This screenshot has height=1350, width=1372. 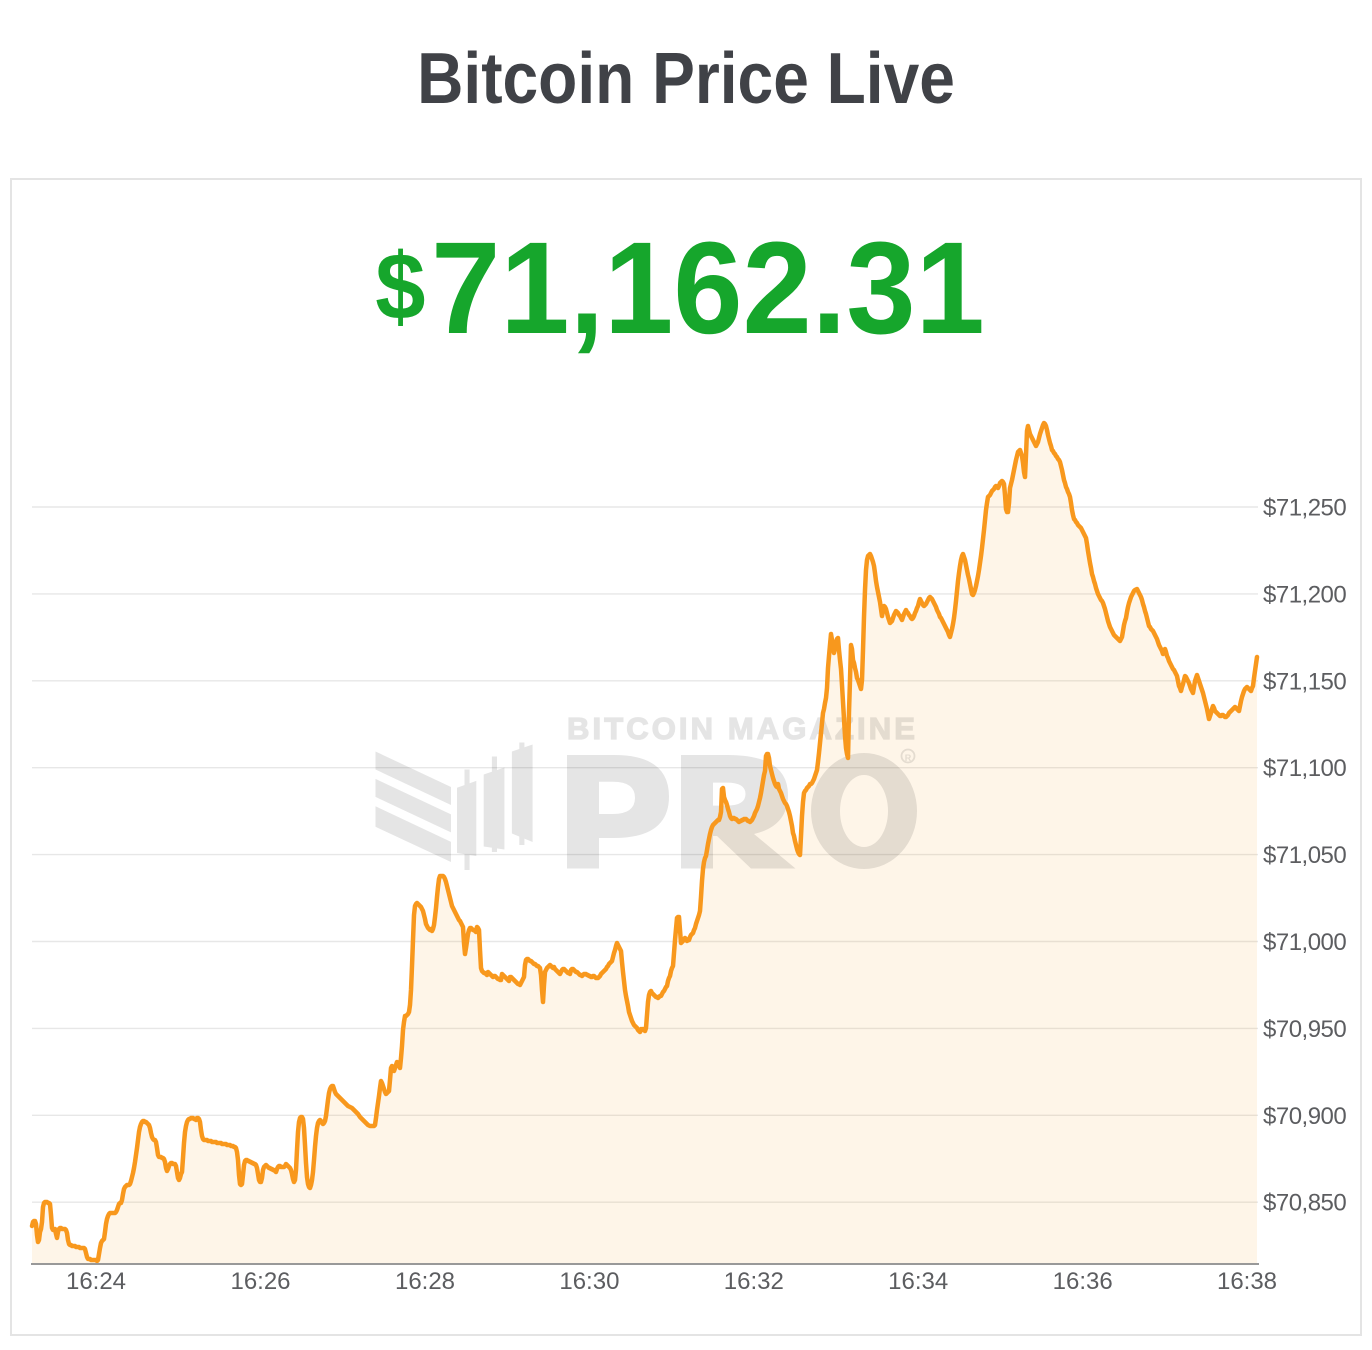 I want to click on svg-text: 16:26, so click(x=260, y=1281).